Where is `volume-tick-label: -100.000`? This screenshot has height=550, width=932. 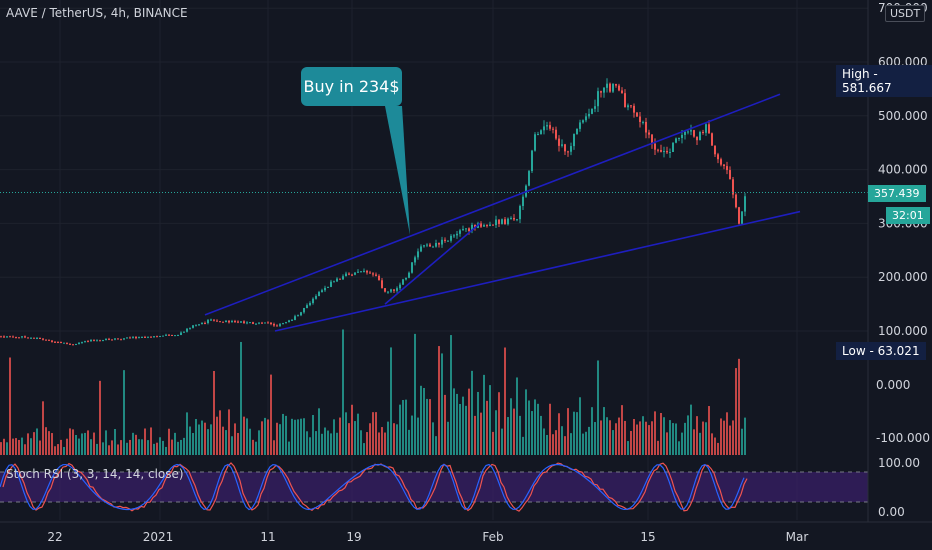 volume-tick-label: -100.000 is located at coordinates (903, 438).